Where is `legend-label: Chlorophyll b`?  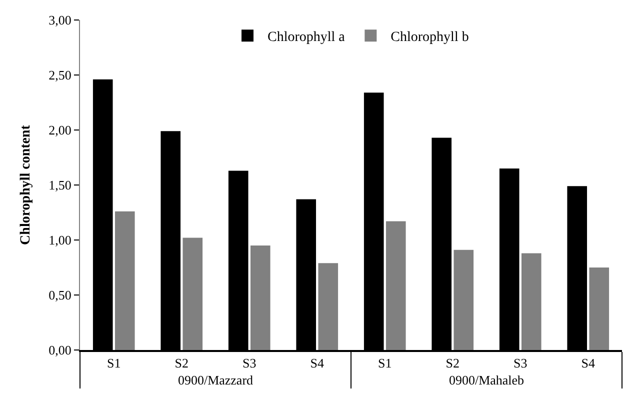
legend-label: Chlorophyll b is located at coordinates (429, 38).